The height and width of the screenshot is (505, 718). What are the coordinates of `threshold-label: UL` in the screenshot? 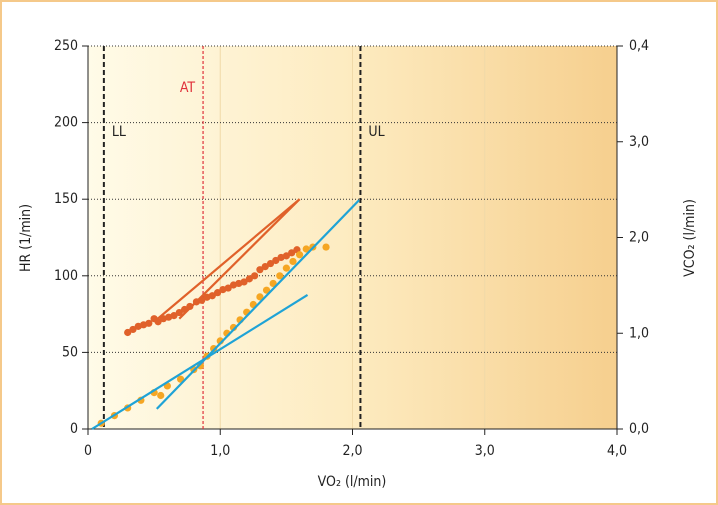 It's located at (376, 132).